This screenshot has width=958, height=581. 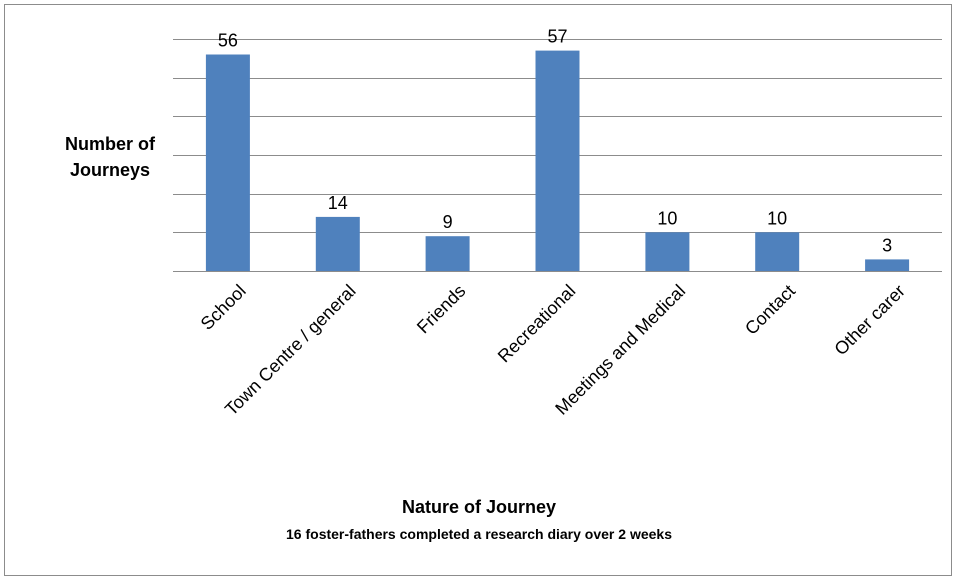 I want to click on y-axis-title-line-2: Journeys, so click(x=110, y=170).